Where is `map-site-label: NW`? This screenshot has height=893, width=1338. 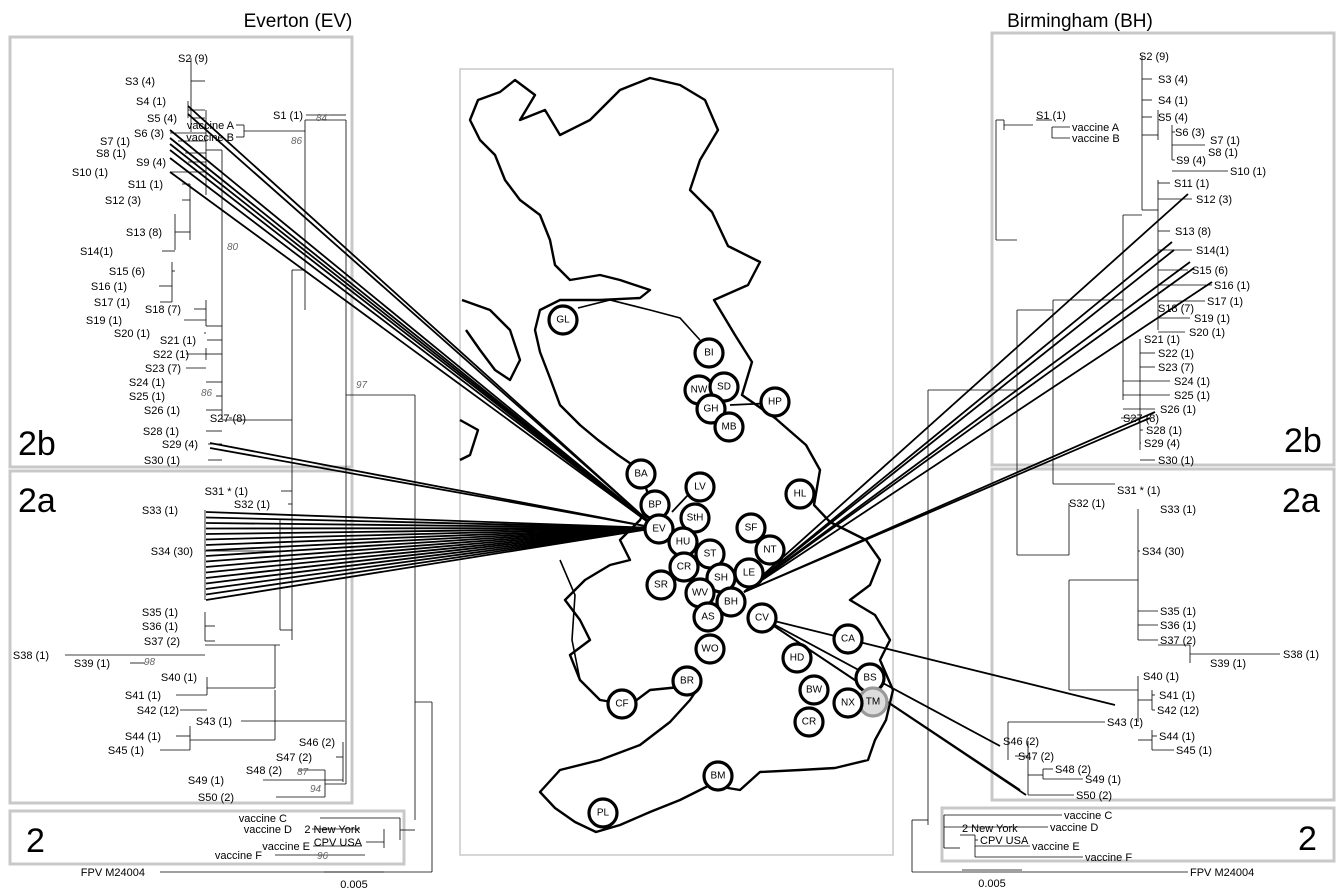 map-site-label: NW is located at coordinates (699, 390).